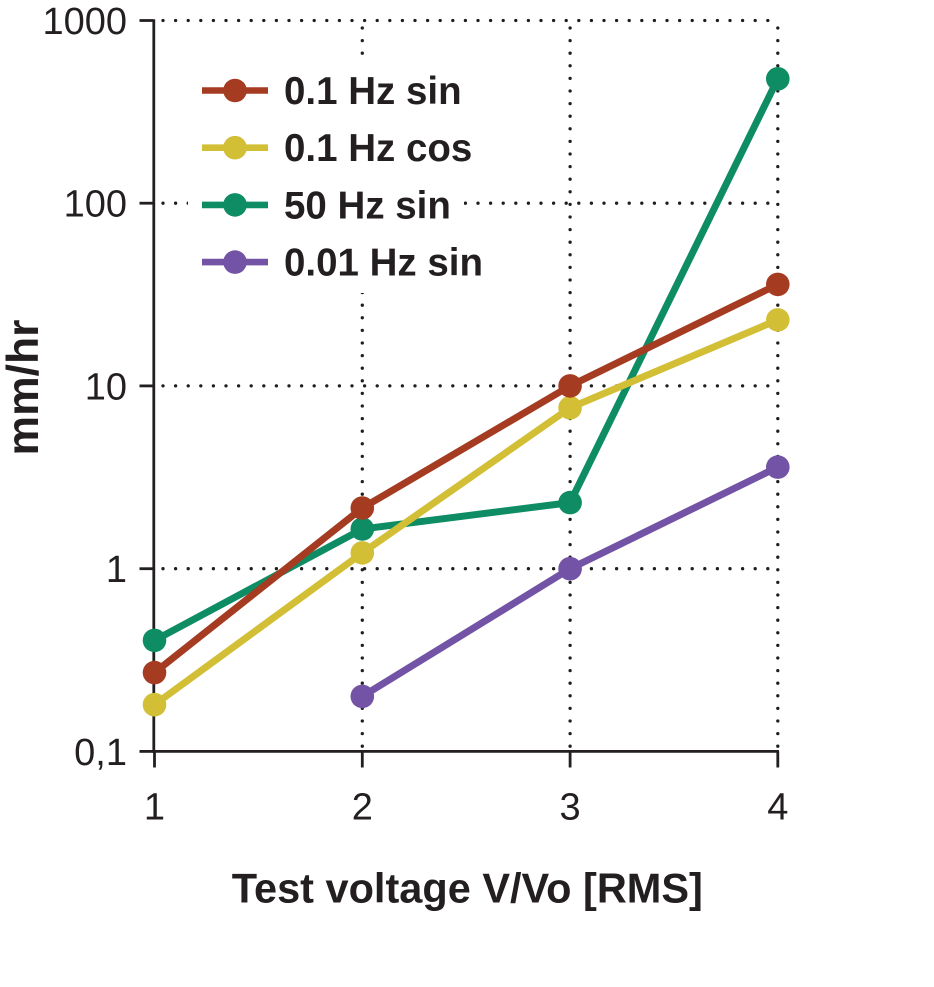 The width and height of the screenshot is (934, 987). I want to click on svg-text: 100, so click(95, 205).